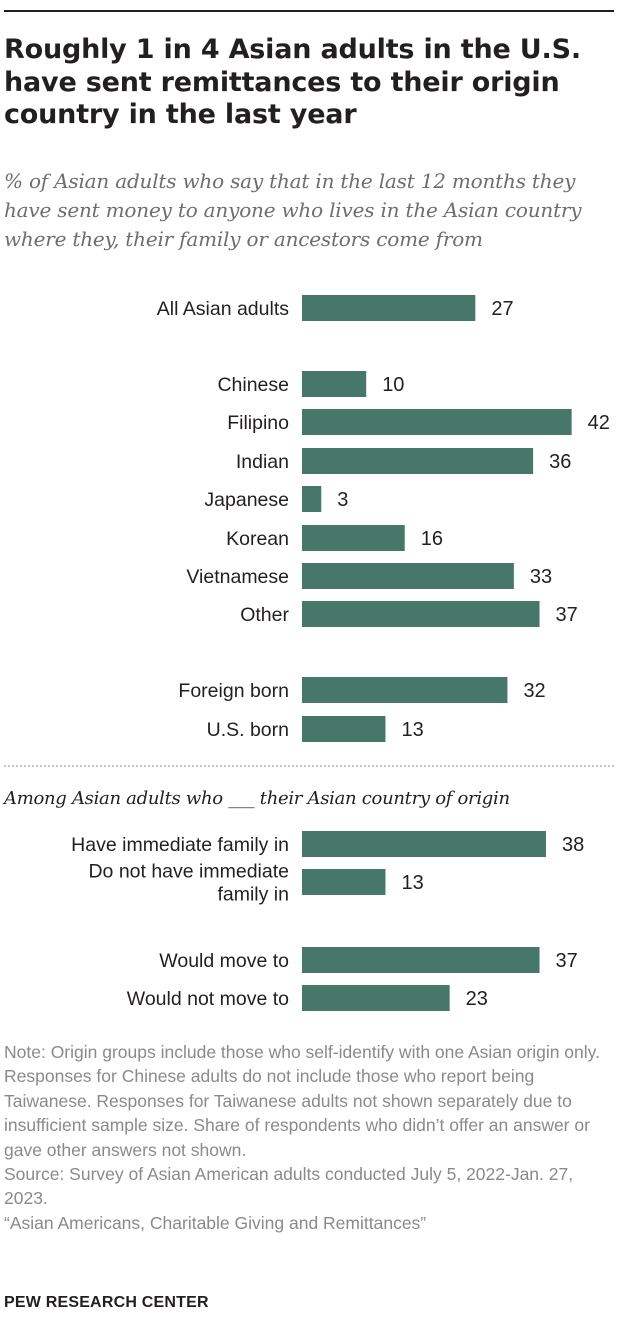  I want to click on data-label: 27, so click(502, 309).